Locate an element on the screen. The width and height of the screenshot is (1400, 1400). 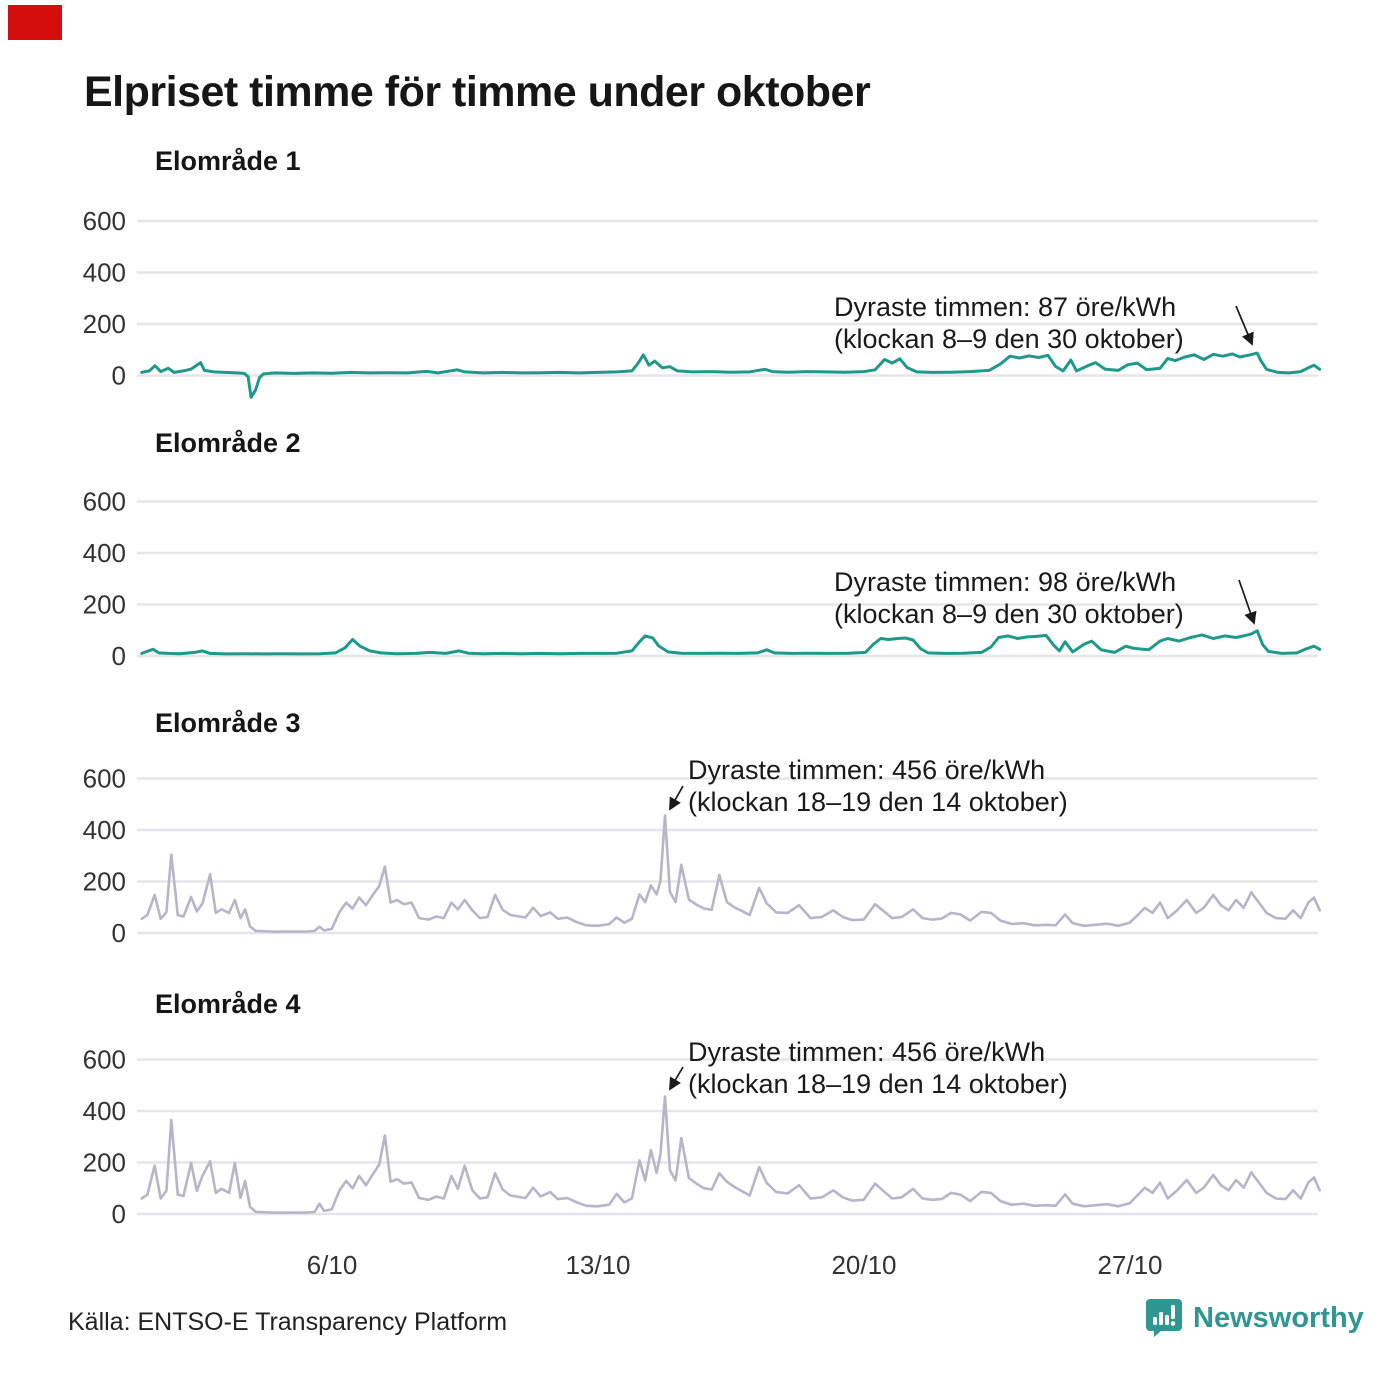
annotation-line-1: Dyraste timmen: 98 öre/kWh is located at coordinates (1005, 582).